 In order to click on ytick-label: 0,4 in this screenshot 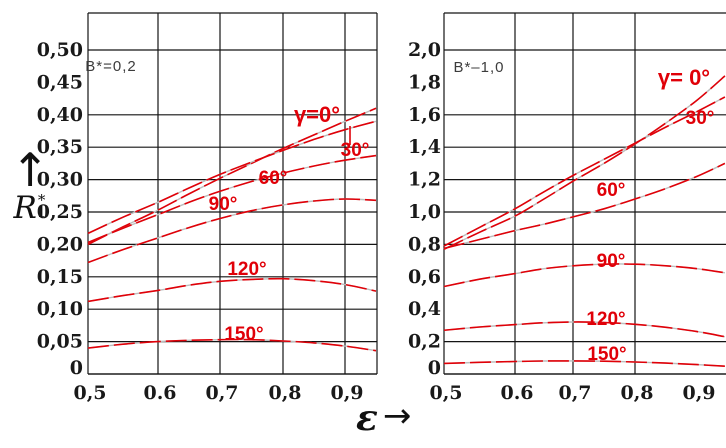, I will do `click(424, 309)`.